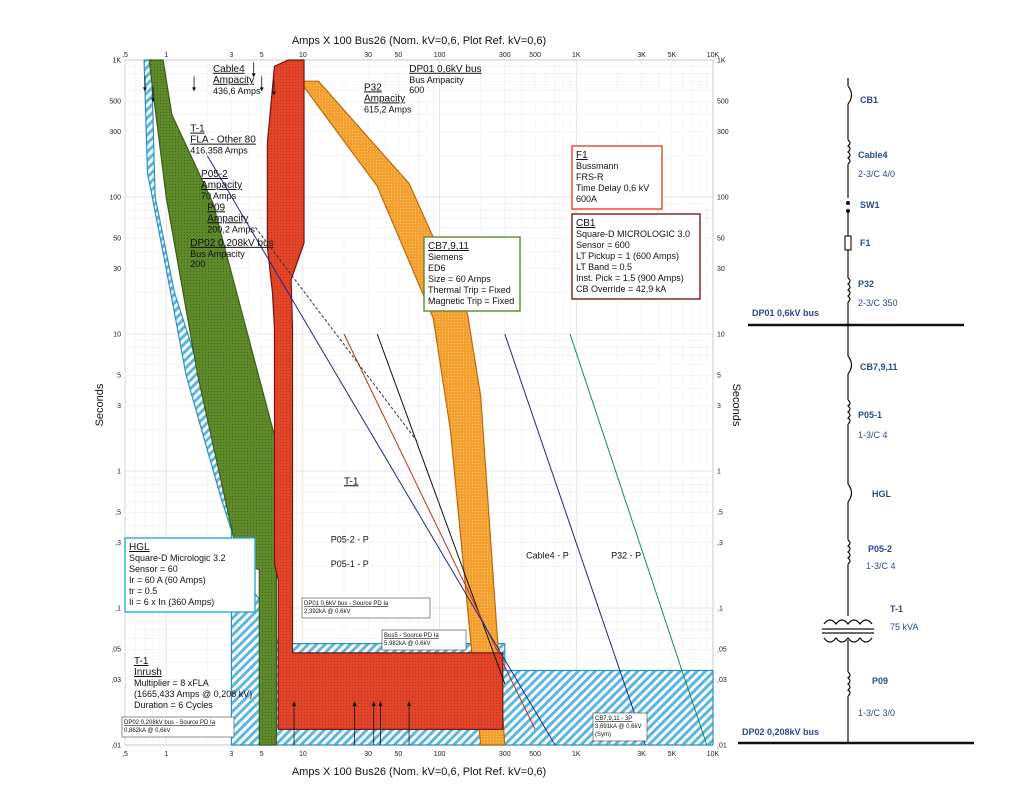 This screenshot has width=1024, height=791. What do you see at coordinates (576, 55) in the screenshot?
I see `x-tick-label-top: 1K` at bounding box center [576, 55].